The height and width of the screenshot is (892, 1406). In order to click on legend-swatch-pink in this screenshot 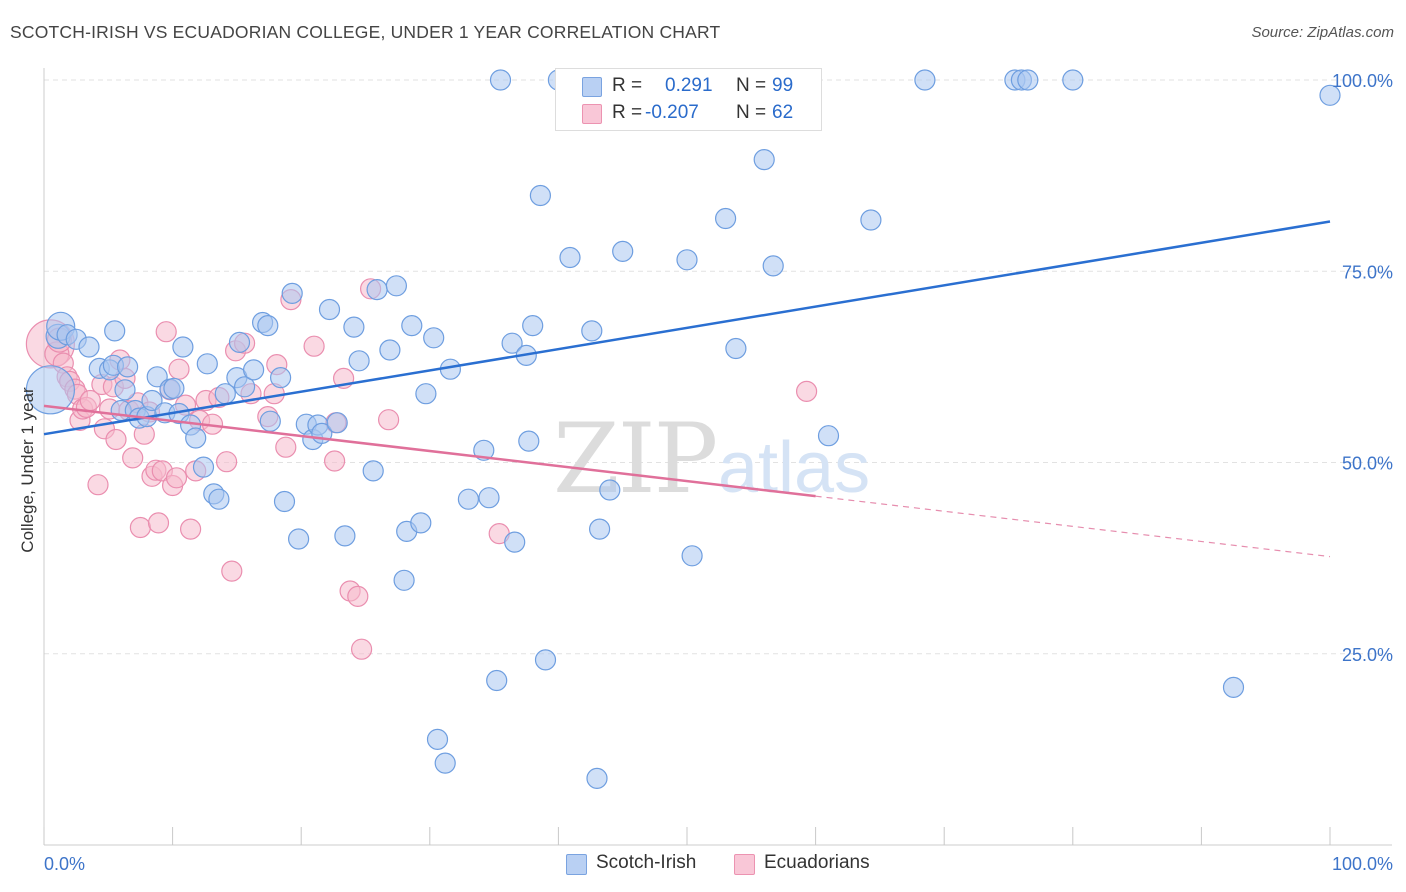, I will do `click(744, 864)`.